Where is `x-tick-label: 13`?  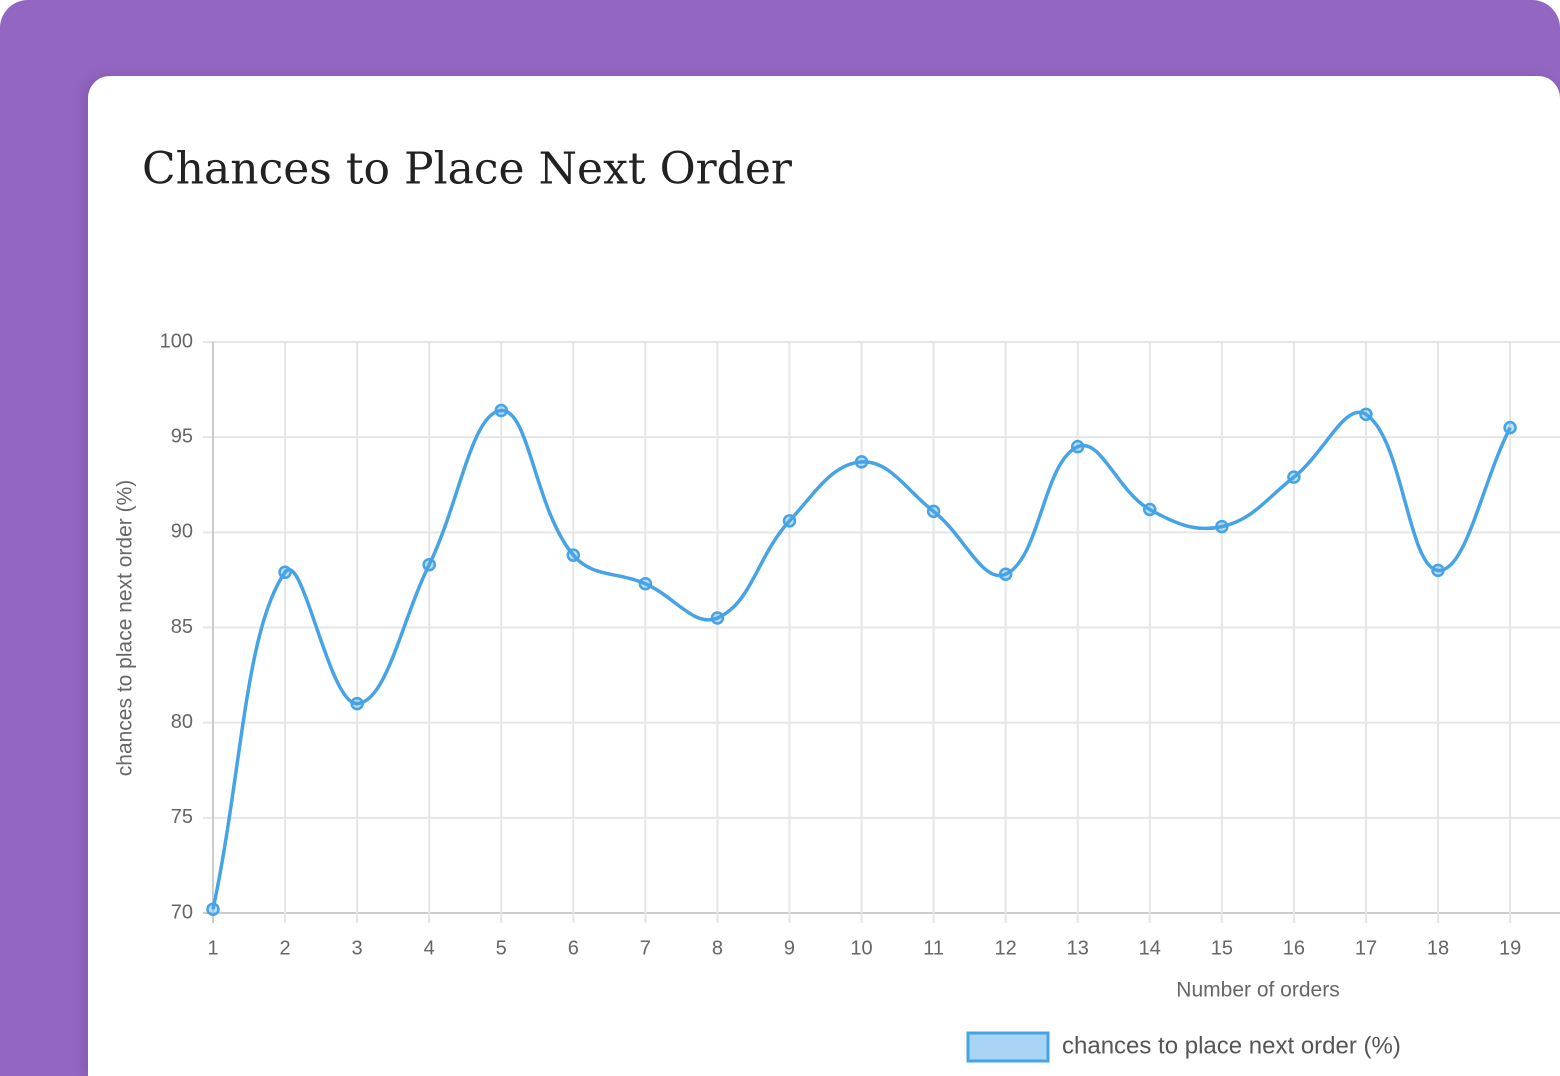 x-tick-label: 13 is located at coordinates (1078, 948).